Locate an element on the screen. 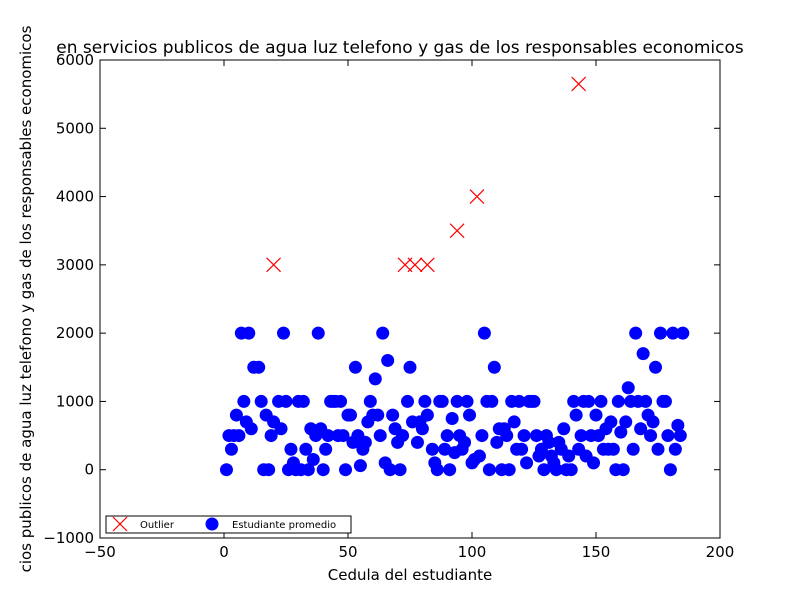  y-tick-label: −1000 is located at coordinates (68, 538).